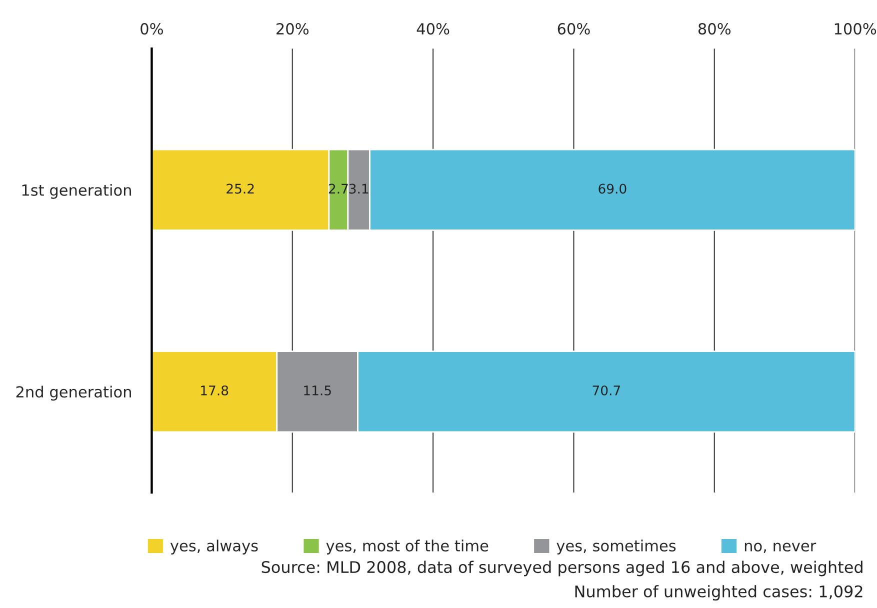  Describe the element at coordinates (562, 568) in the screenshot. I see `source-note: Source: MLD 2008, data of surveyed persons aged 16 and above, weighted` at that location.